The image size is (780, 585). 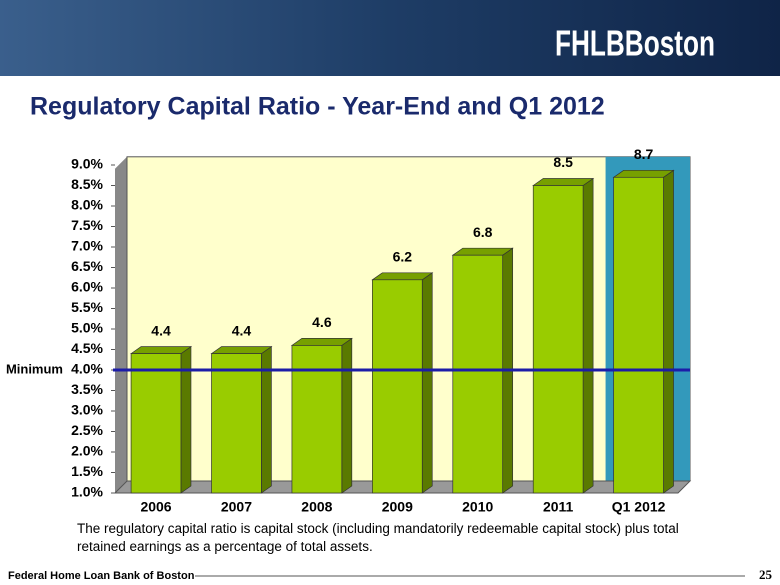 I want to click on y-tick-label: 2.0%, so click(x=87, y=451).